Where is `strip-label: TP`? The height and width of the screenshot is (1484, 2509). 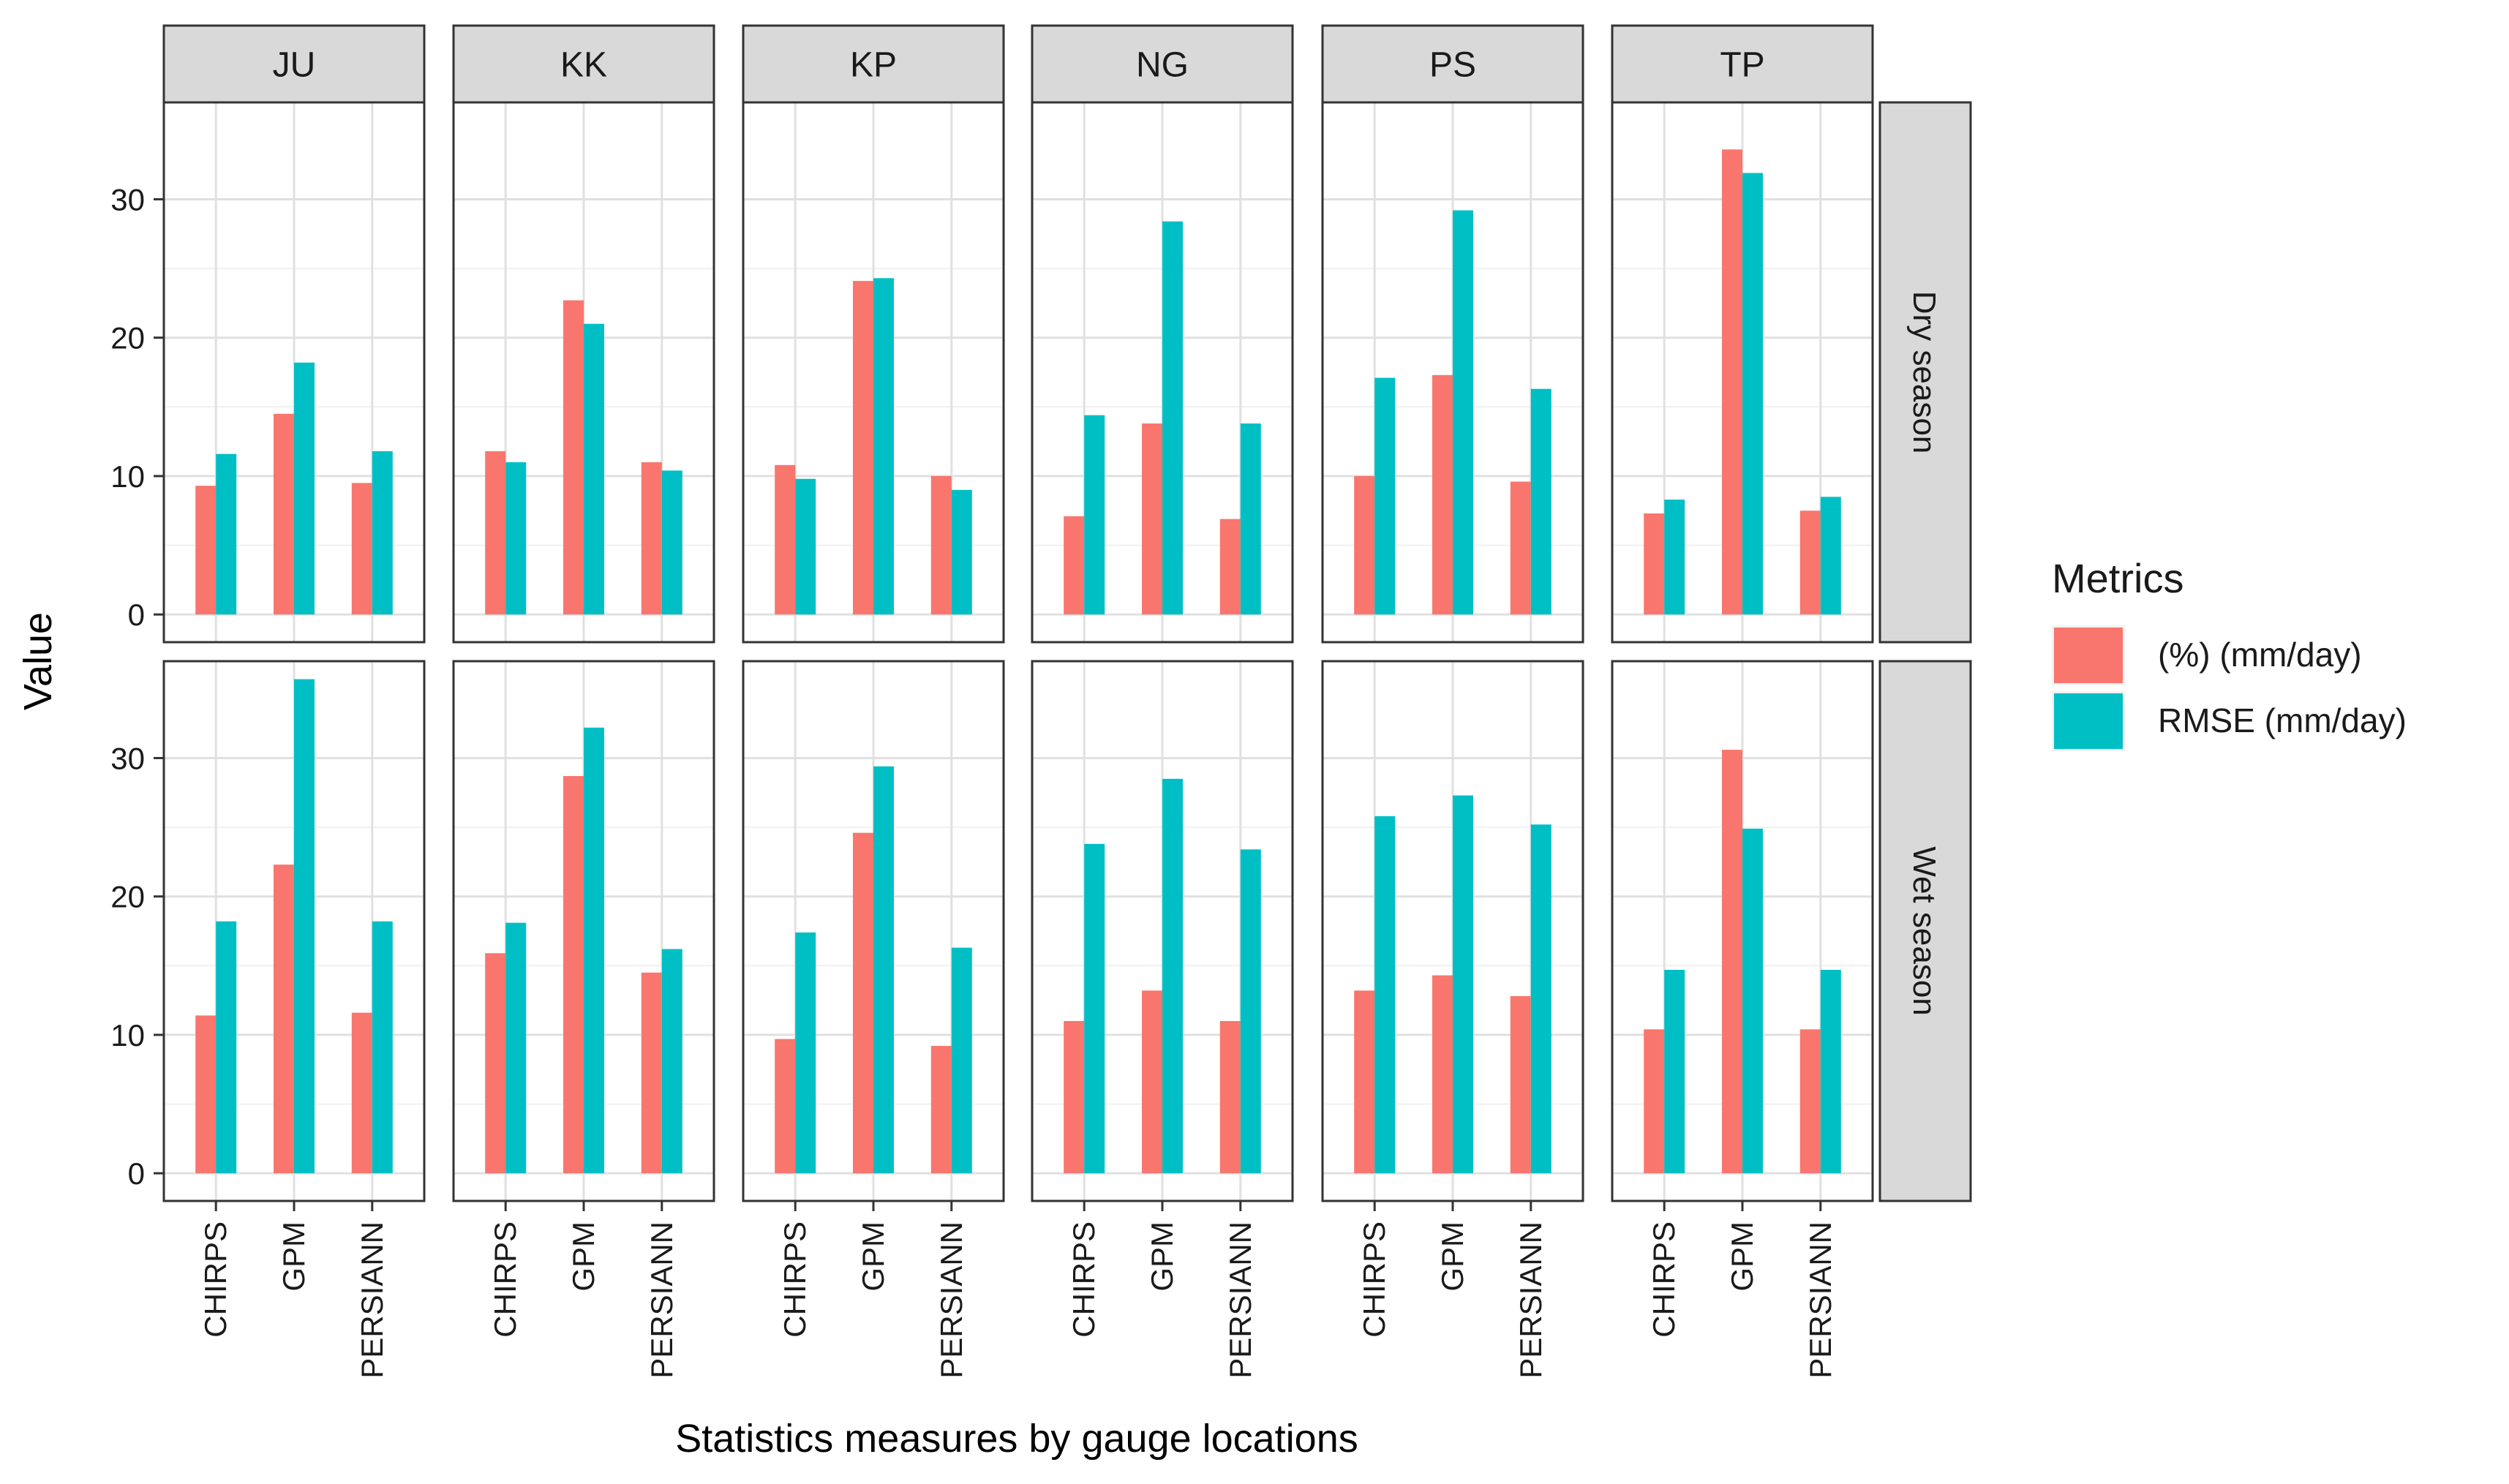 strip-label: TP is located at coordinates (1742, 65).